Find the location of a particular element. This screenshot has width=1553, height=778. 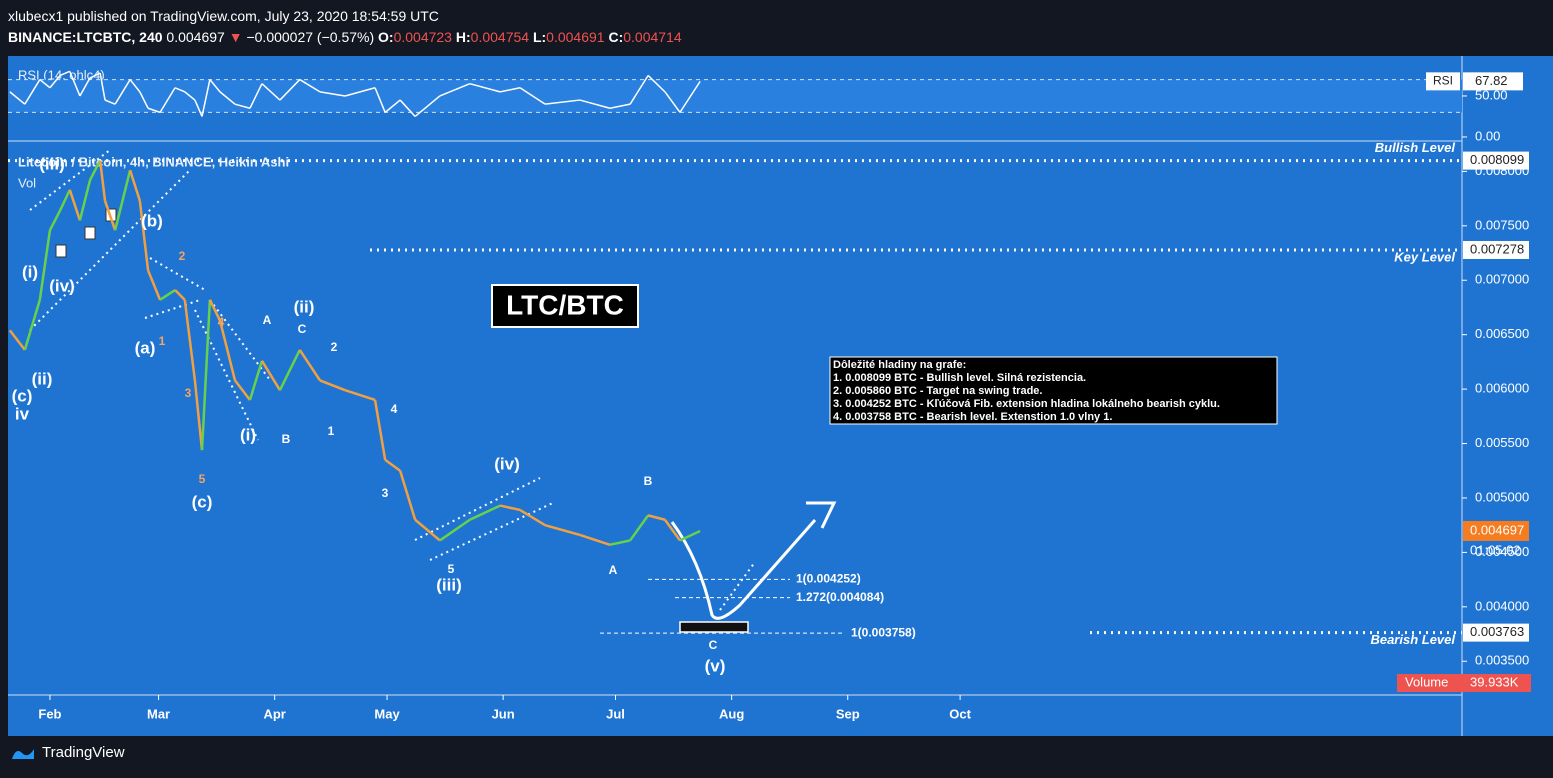

wave-label: C is located at coordinates (713, 645).